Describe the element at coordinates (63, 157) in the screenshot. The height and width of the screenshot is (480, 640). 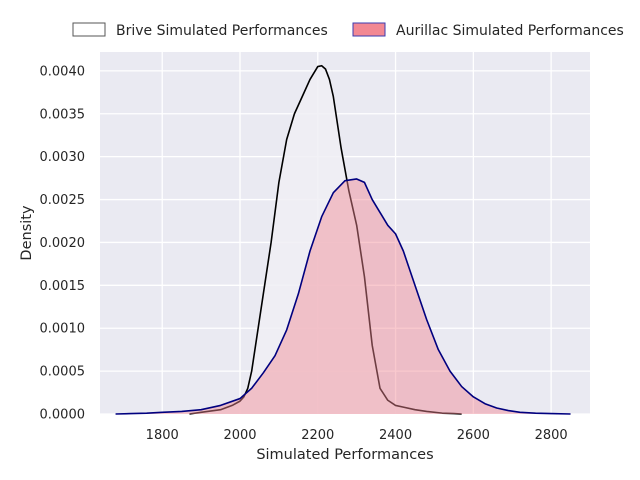
I see `y-tick-label: 0.0030` at that location.